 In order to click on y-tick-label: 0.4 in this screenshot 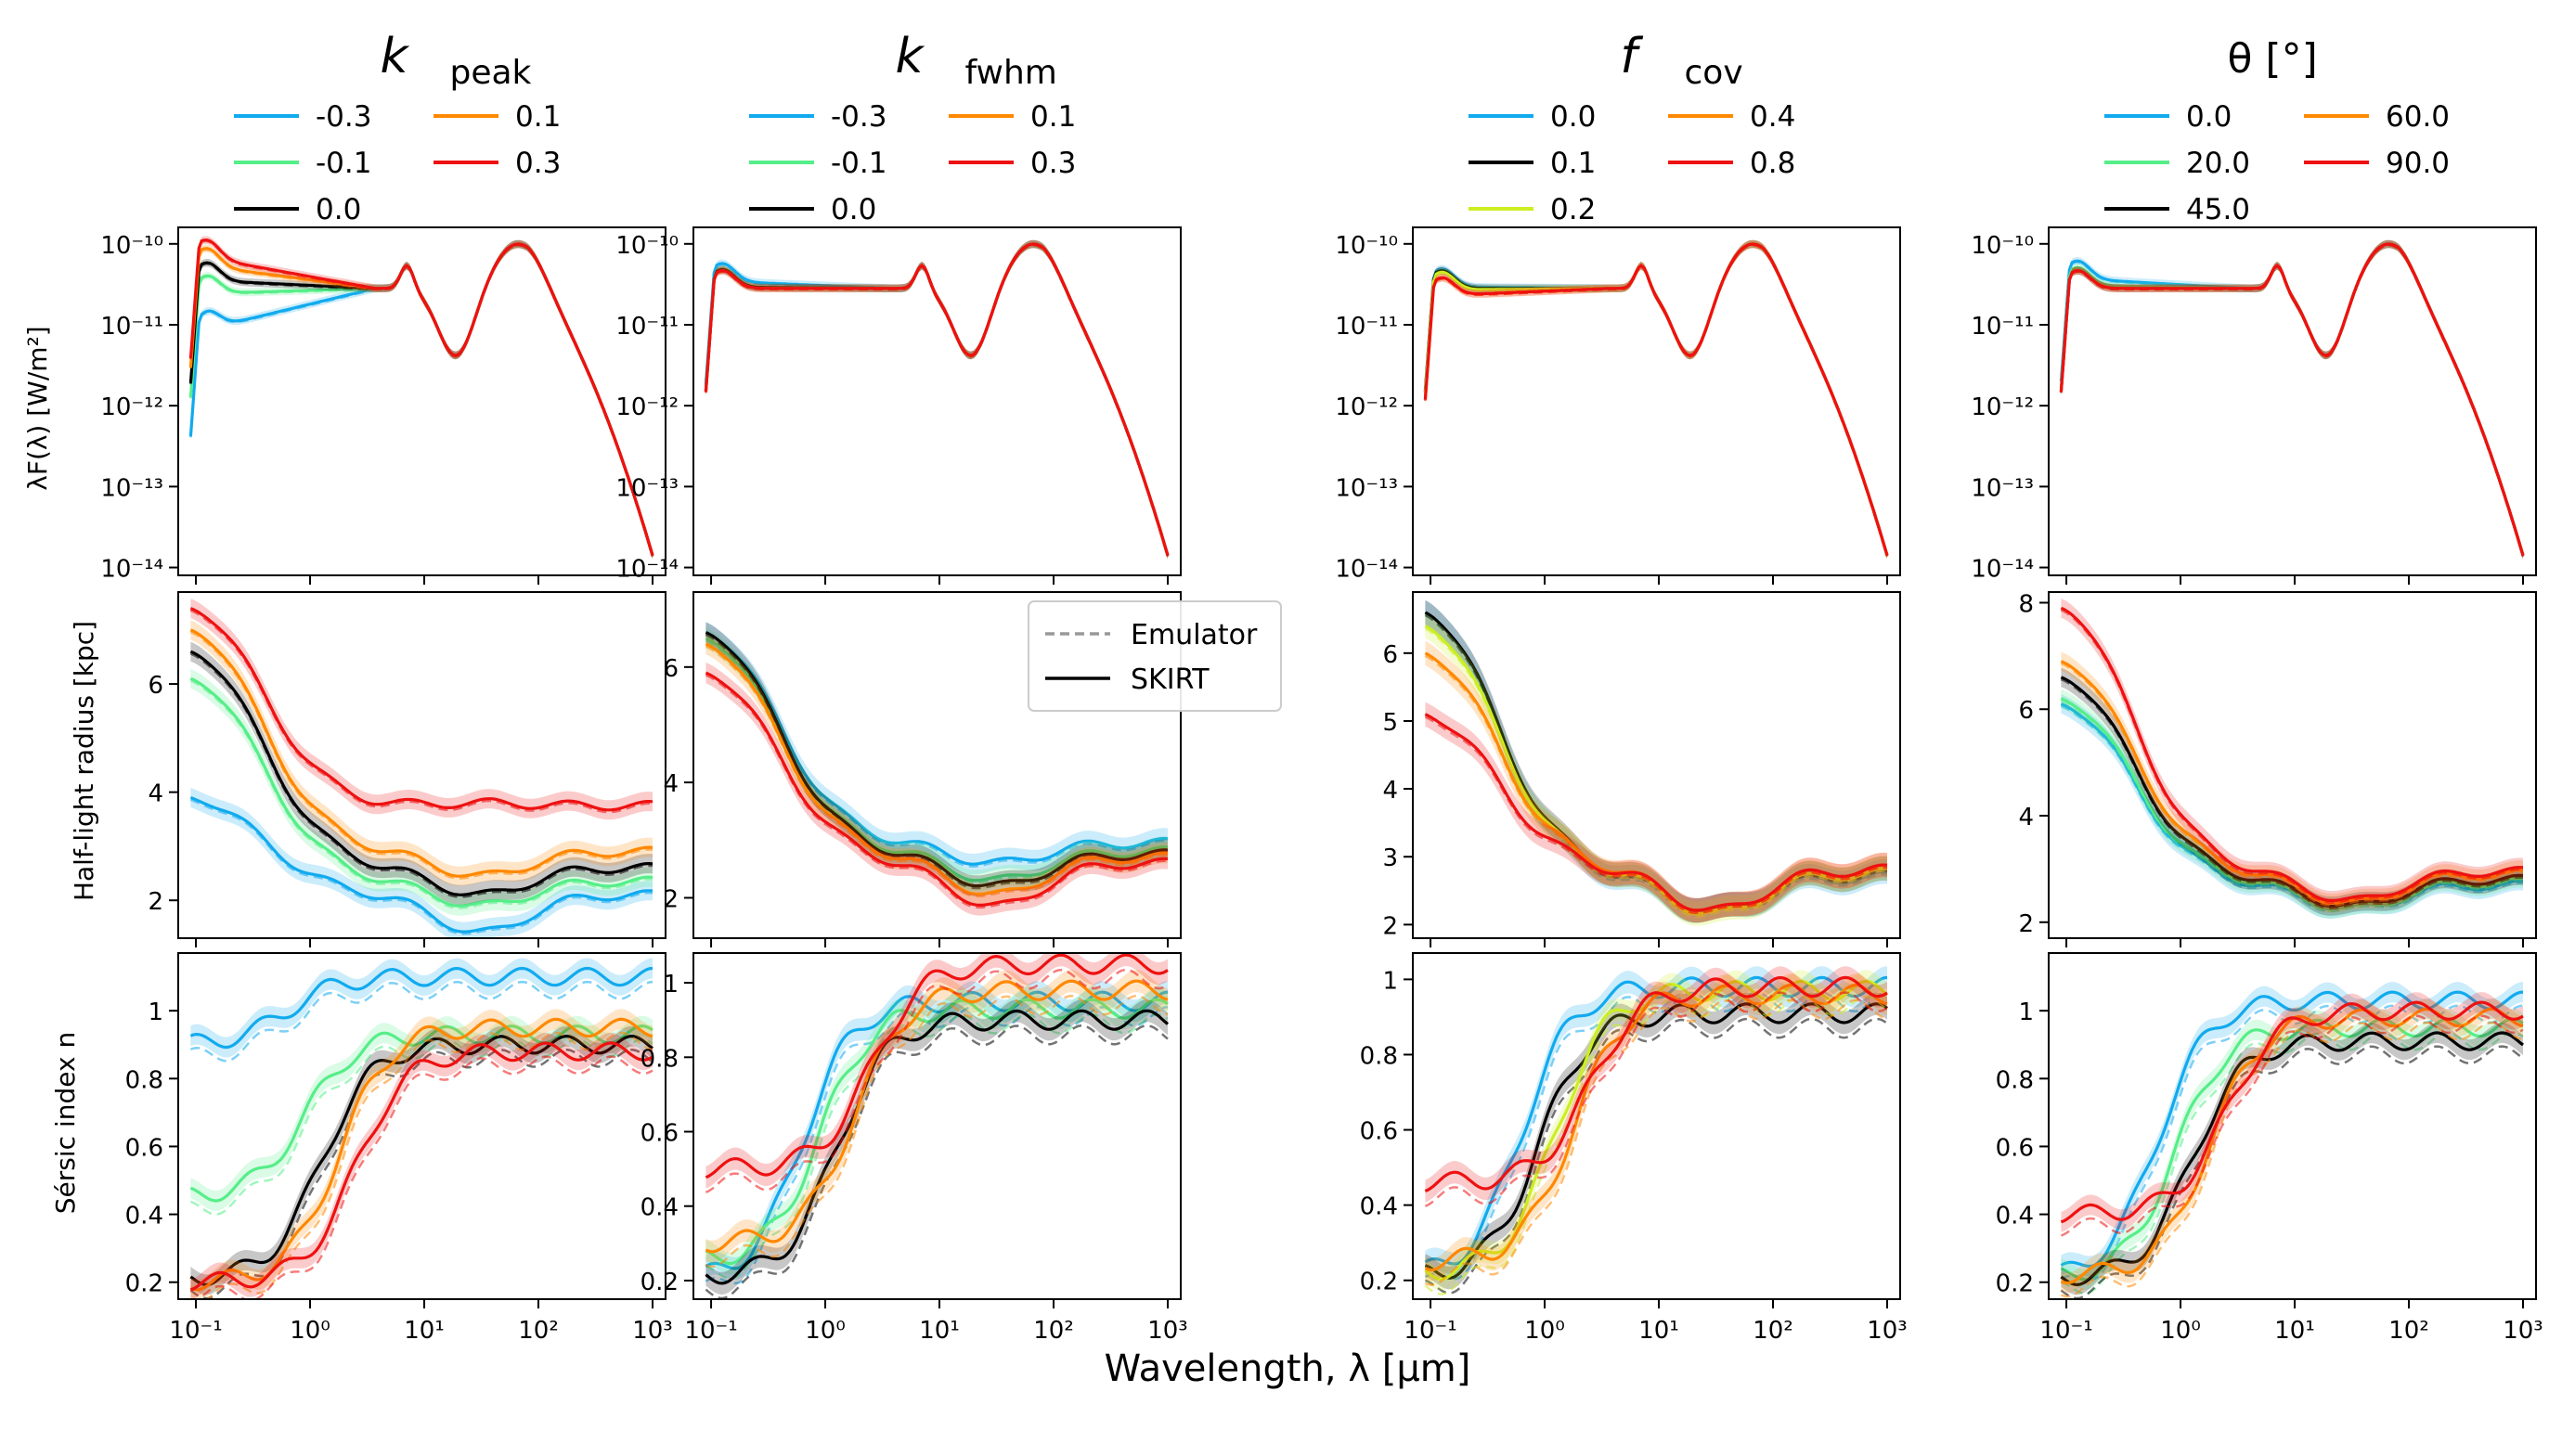, I will do `click(2015, 1217)`.